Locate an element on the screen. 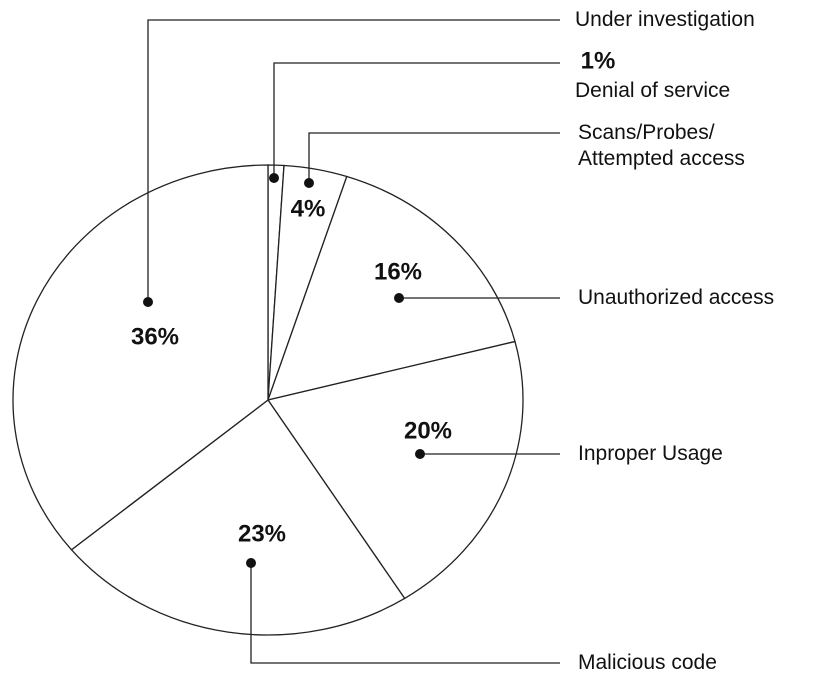 The image size is (834, 676). category-label: Scans/Probes/ Attempted access is located at coordinates (661, 145).